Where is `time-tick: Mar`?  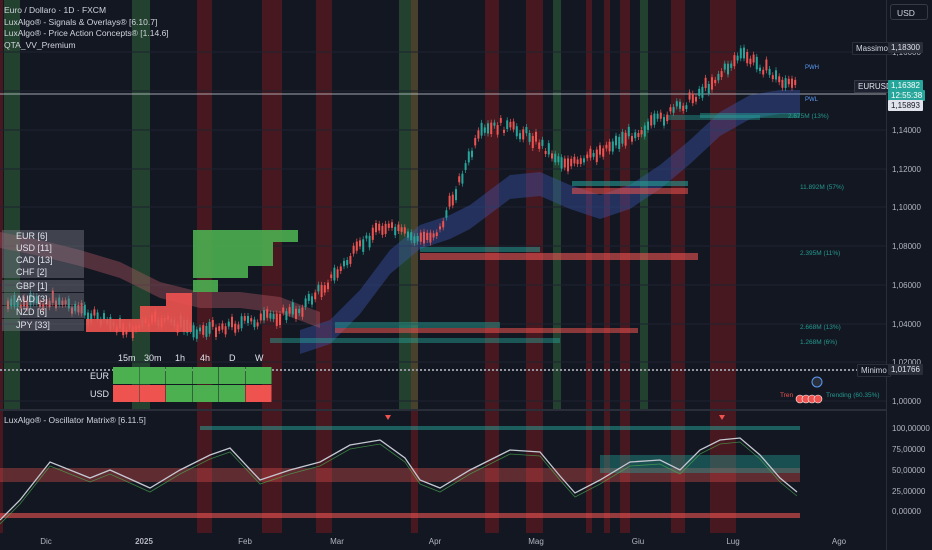 time-tick: Mar is located at coordinates (337, 541).